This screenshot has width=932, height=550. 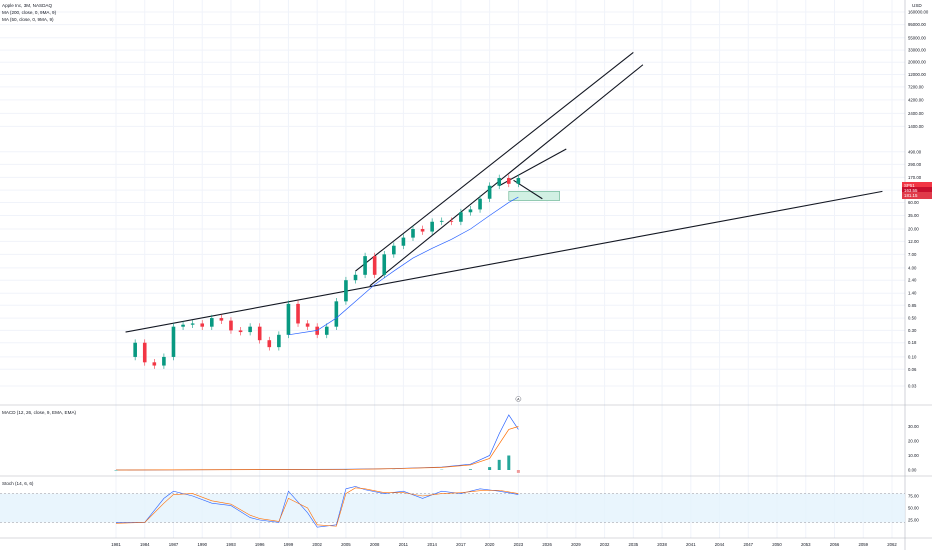 I want to click on y-tick-label: 33000.00, so click(x=917, y=50).